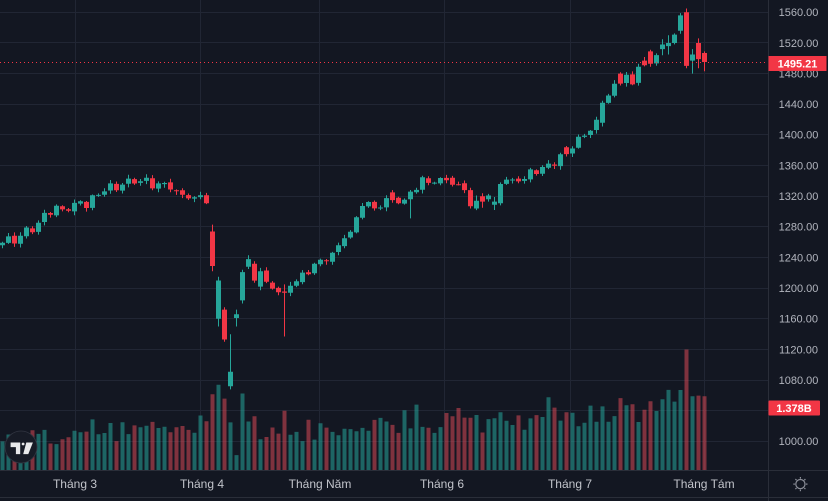  Describe the element at coordinates (798, 350) in the screenshot. I see `svg-text: 1120.00` at that location.